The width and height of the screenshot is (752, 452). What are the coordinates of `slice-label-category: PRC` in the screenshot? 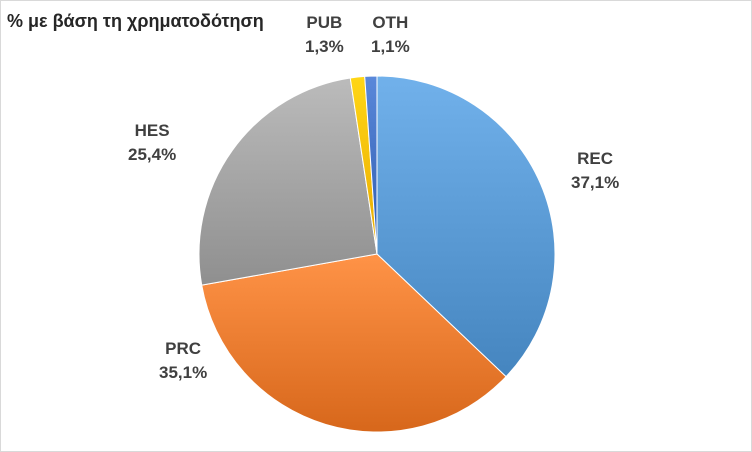 It's located at (183, 348).